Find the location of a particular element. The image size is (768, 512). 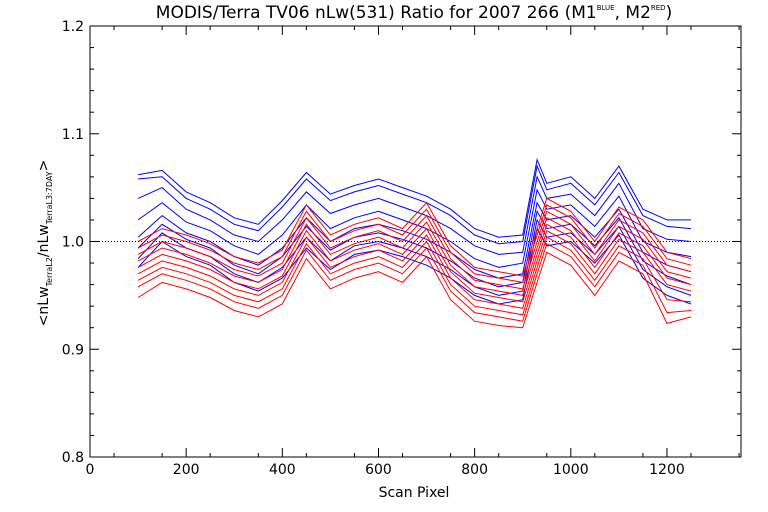

y-tick-label: 1.0 is located at coordinates (73, 243).